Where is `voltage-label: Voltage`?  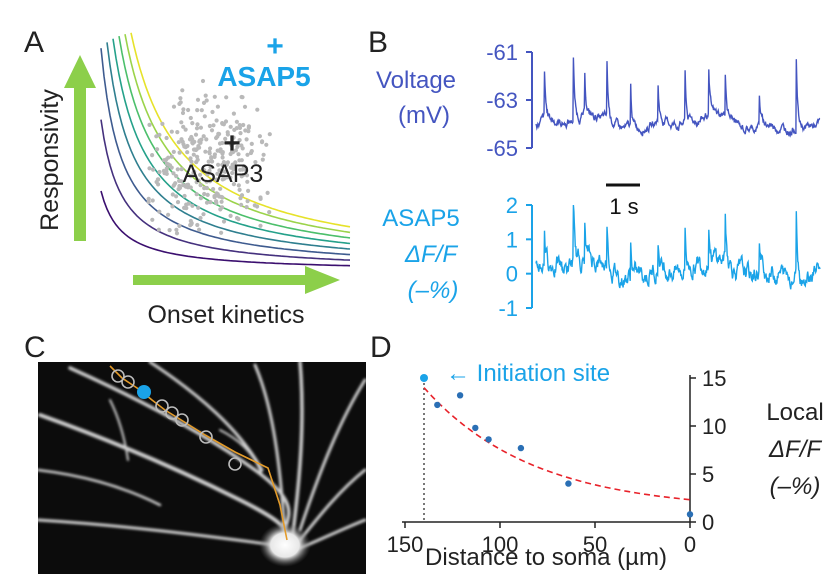 voltage-label: Voltage is located at coordinates (416, 80).